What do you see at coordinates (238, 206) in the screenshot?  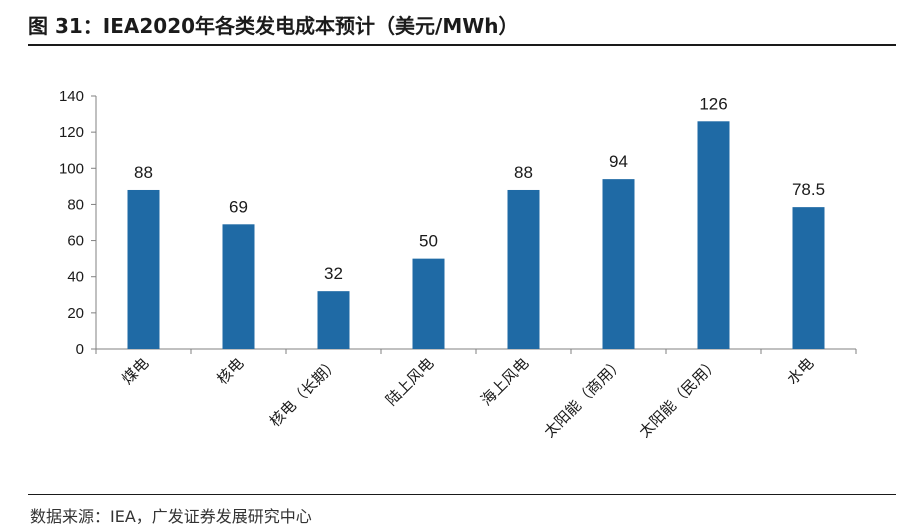 I see `data-label: 69` at bounding box center [238, 206].